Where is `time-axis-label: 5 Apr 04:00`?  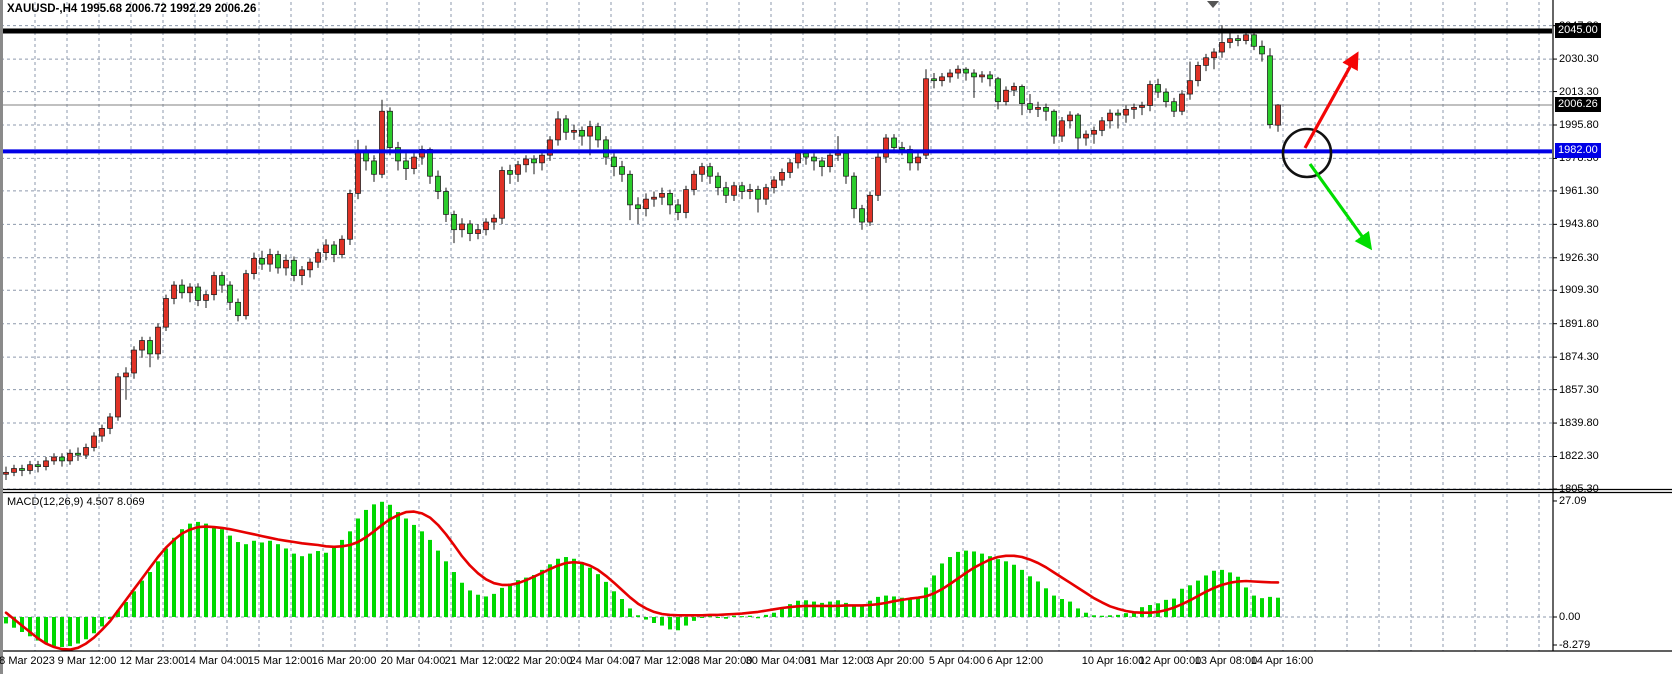
time-axis-label: 5 Apr 04:00 is located at coordinates (957, 661).